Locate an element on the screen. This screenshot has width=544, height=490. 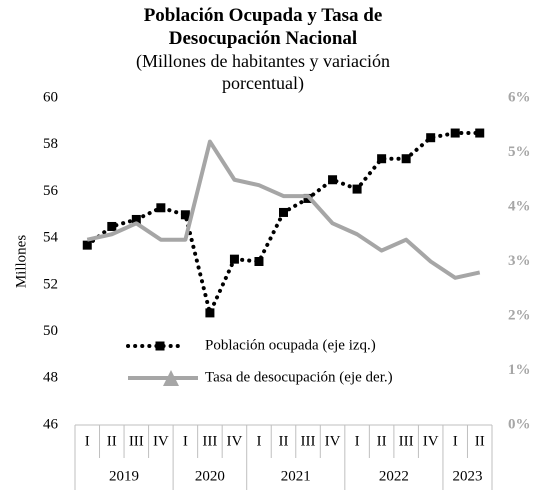
y-tick-label: 48 is located at coordinates (50, 378).